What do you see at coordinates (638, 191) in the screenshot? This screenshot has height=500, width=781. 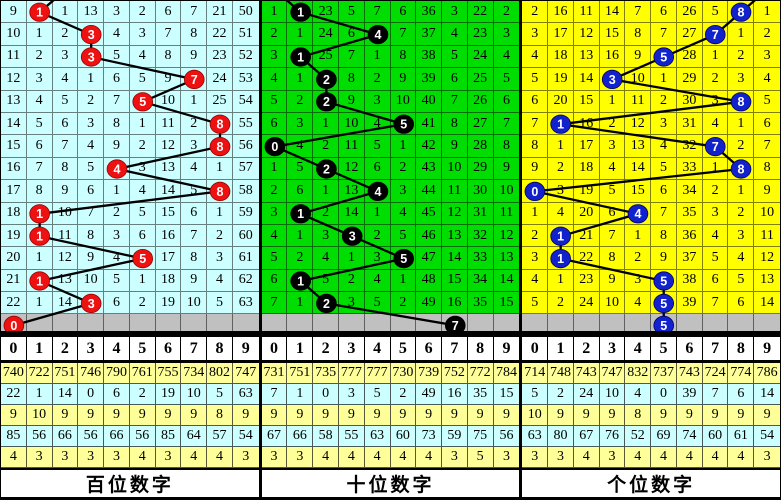 I see `miss-cell: 15` at bounding box center [638, 191].